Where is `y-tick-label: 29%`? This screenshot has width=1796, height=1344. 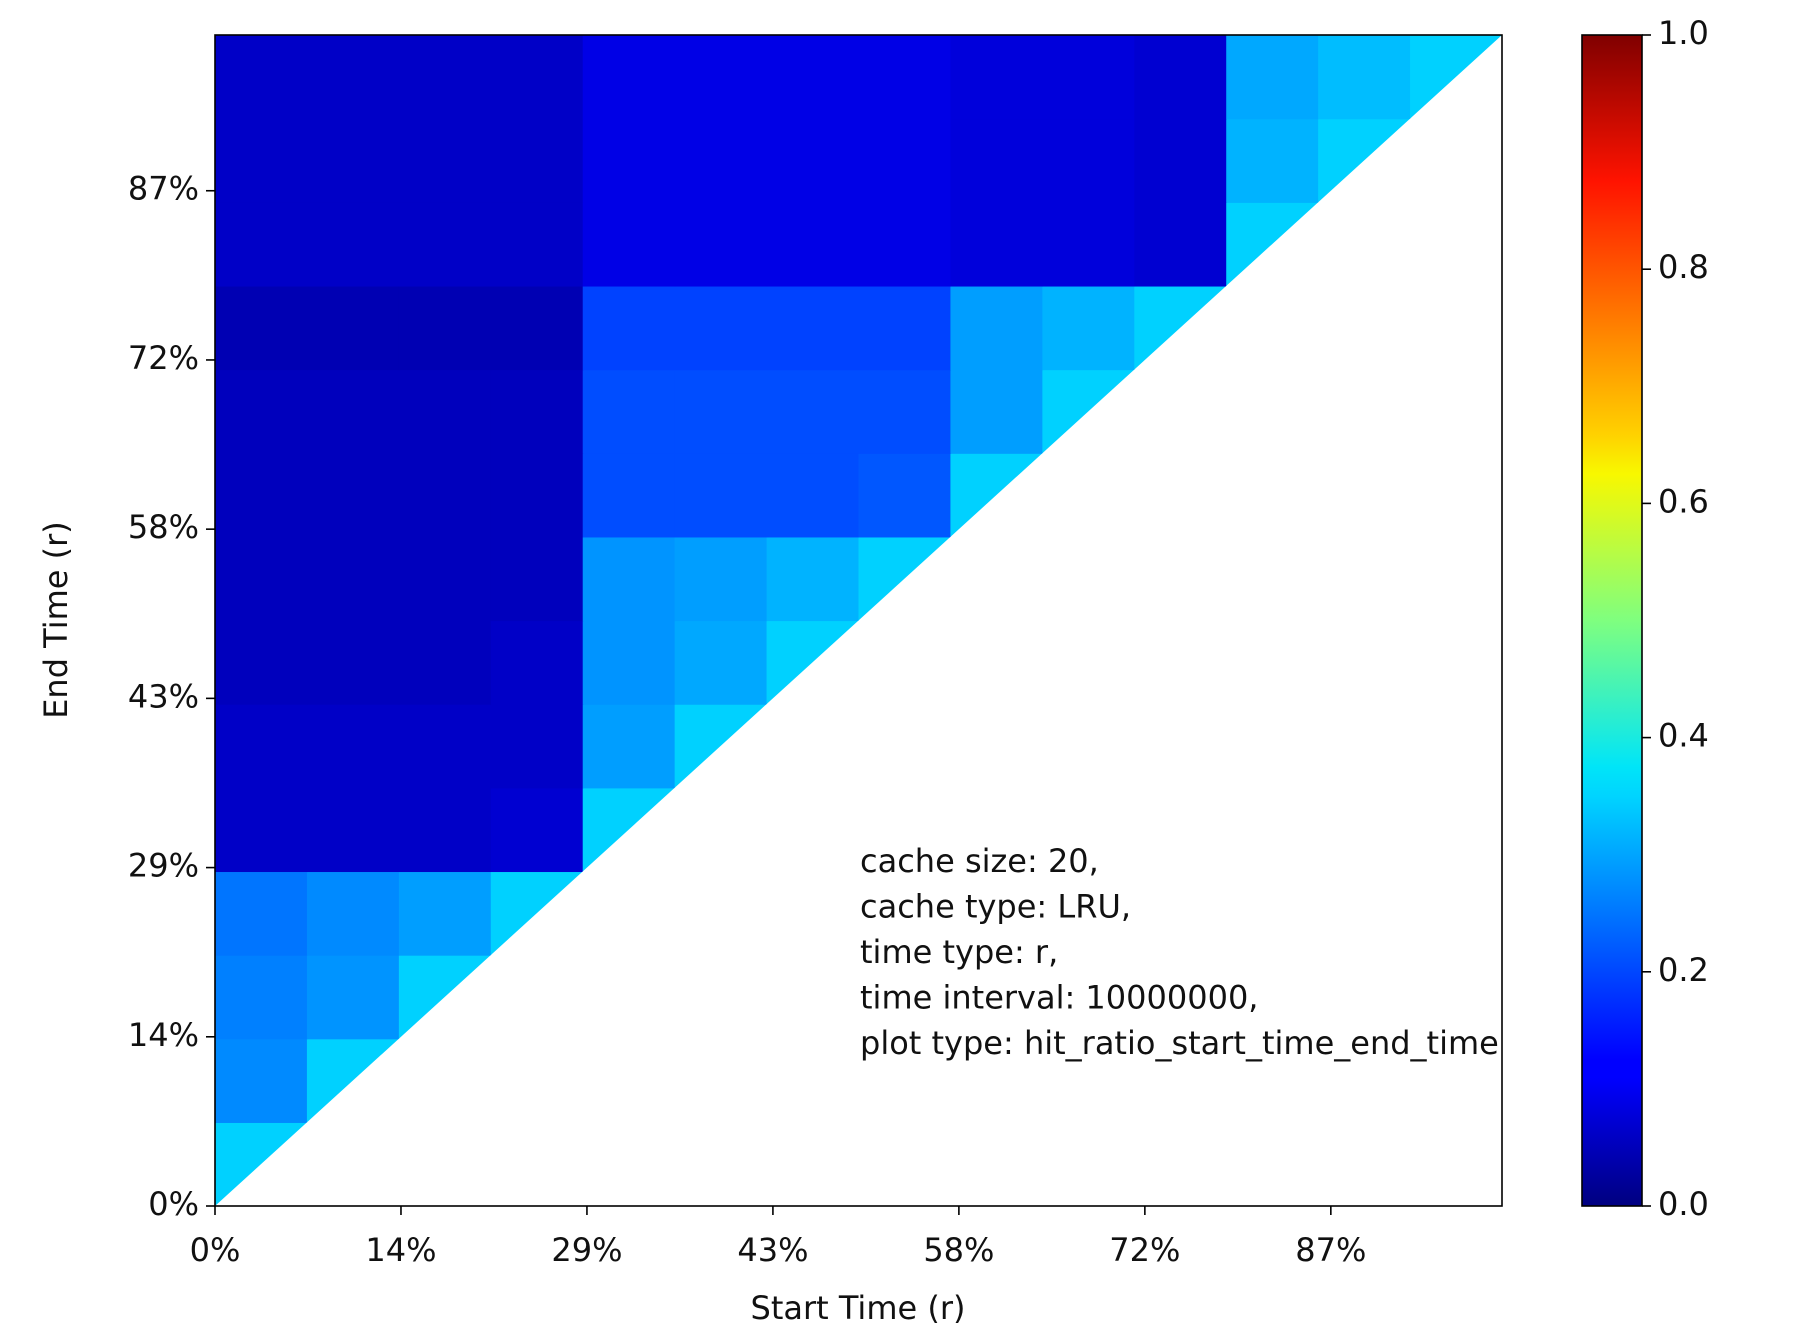
y-tick-label: 29% is located at coordinates (163, 866).